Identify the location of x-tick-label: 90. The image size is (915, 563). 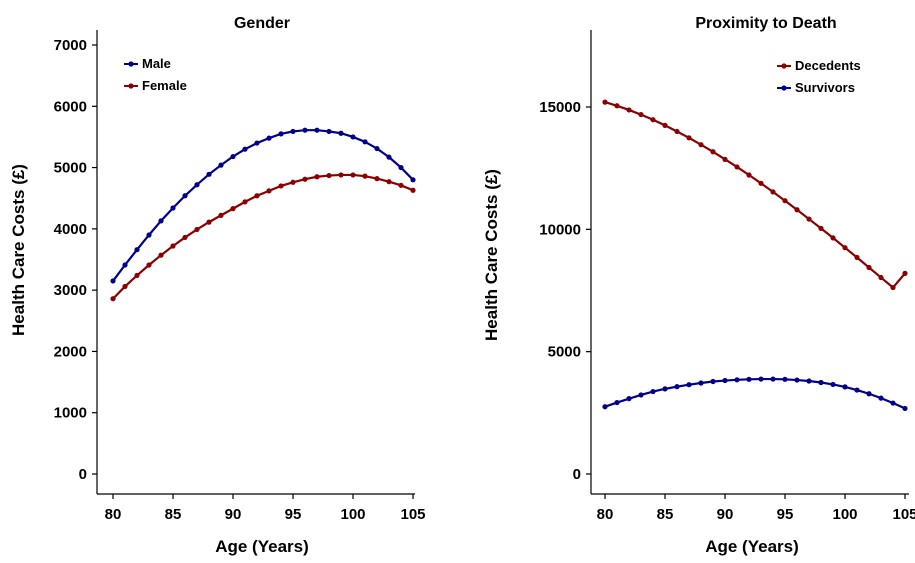
(725, 514).